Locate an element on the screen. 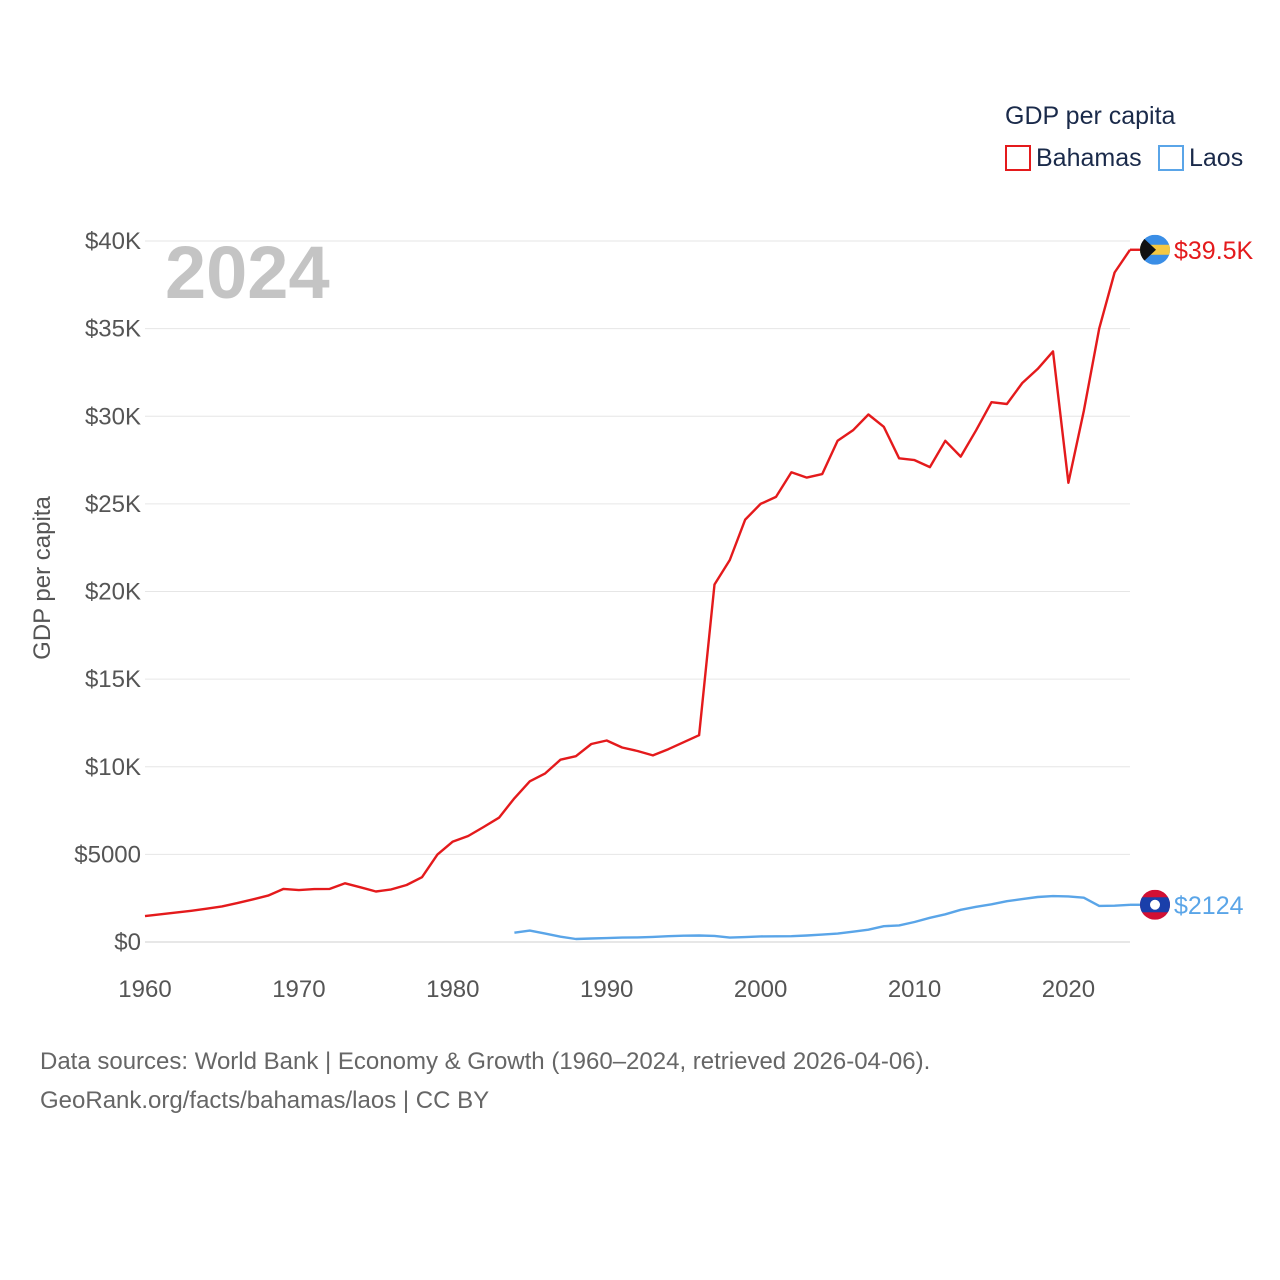 The image size is (1280, 1280). year-label: 2024 is located at coordinates (247, 272).